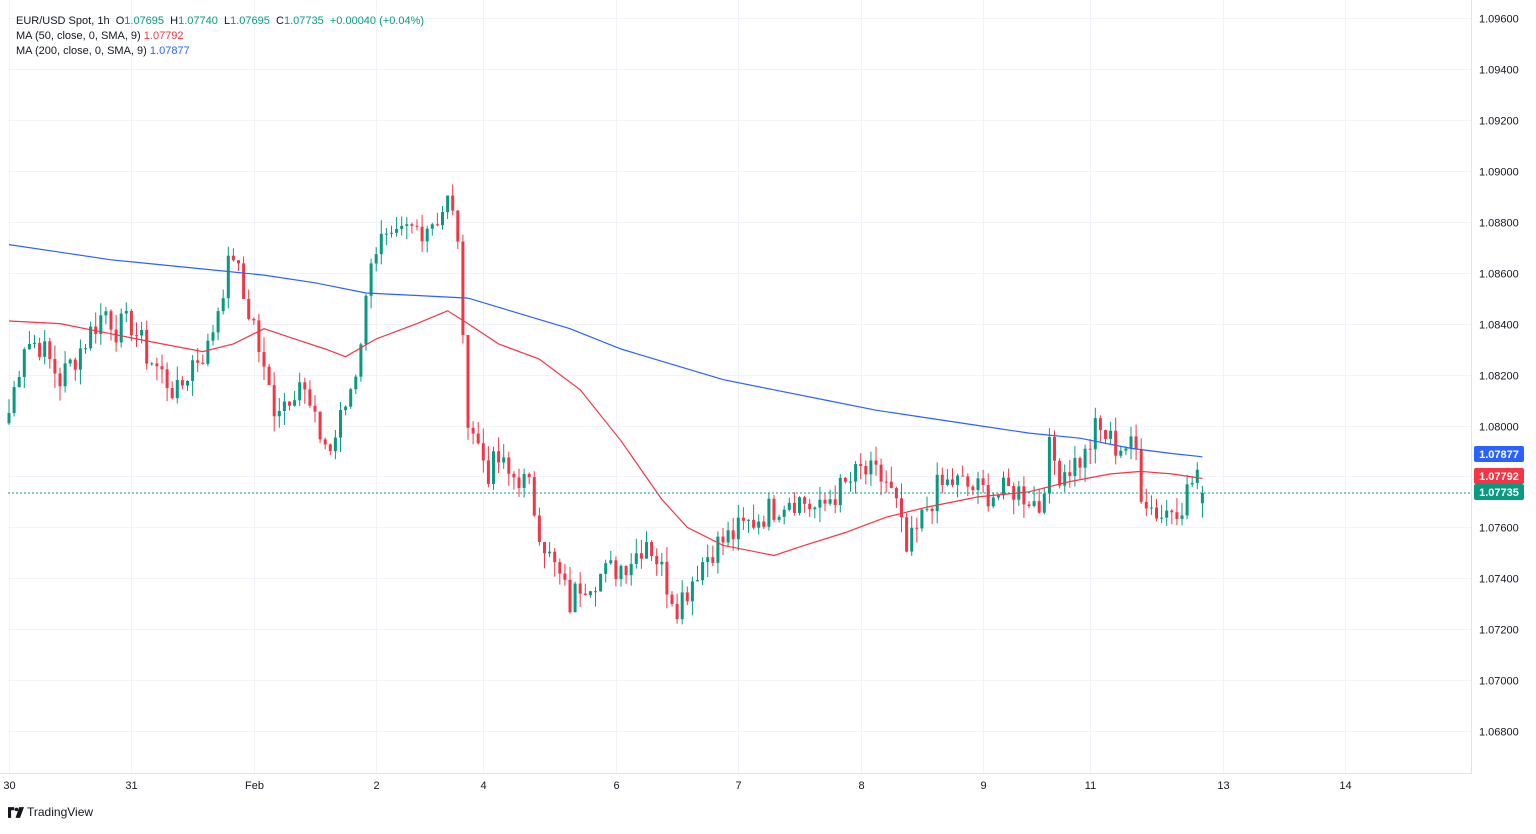  What do you see at coordinates (220, 51) in the screenshot?
I see `ma200-legend: MA (200, close, 0, SMA, 9) 1.07877` at bounding box center [220, 51].